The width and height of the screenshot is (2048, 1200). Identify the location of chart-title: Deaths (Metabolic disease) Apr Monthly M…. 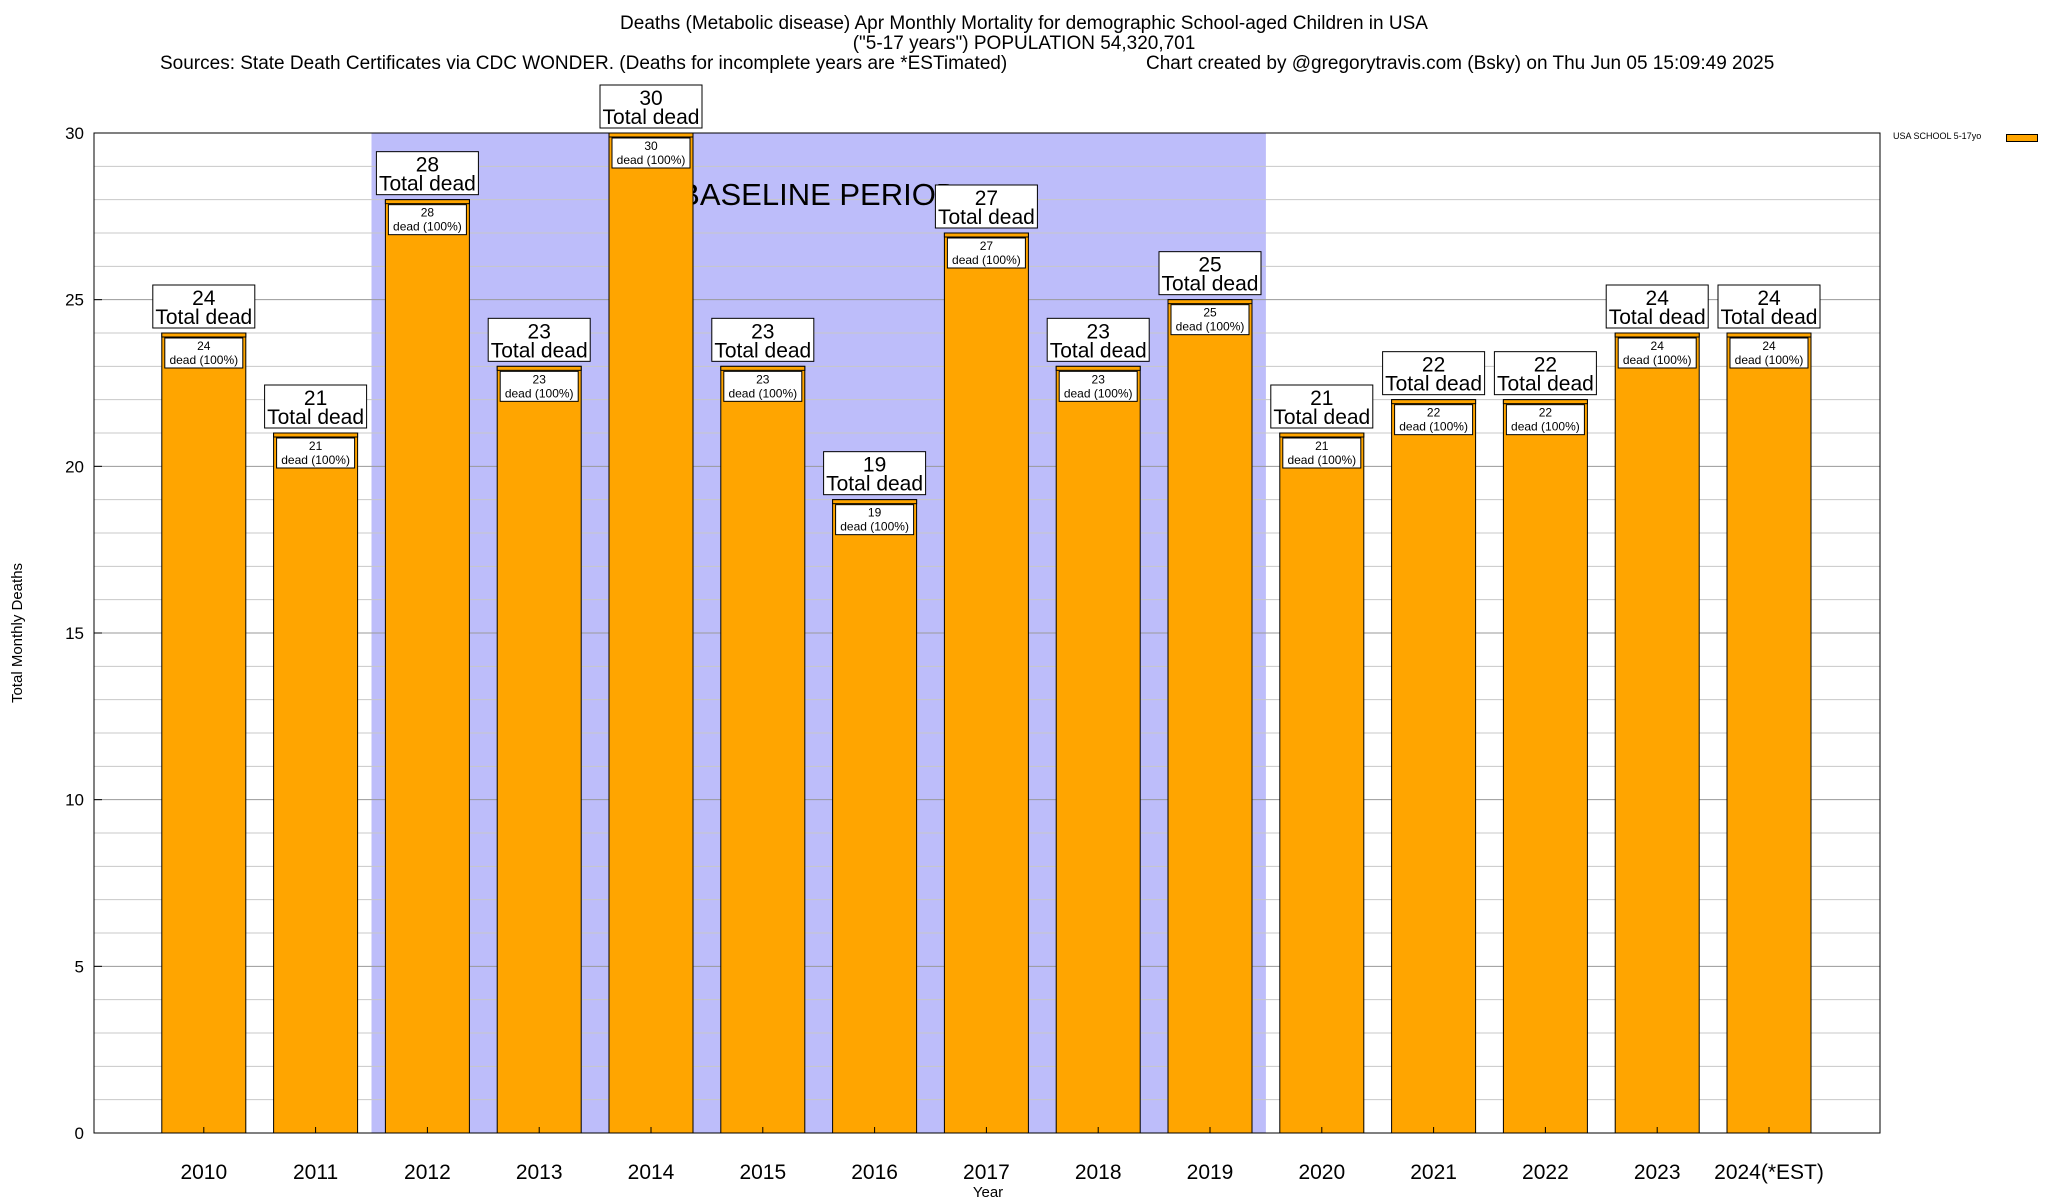
(1024, 23).